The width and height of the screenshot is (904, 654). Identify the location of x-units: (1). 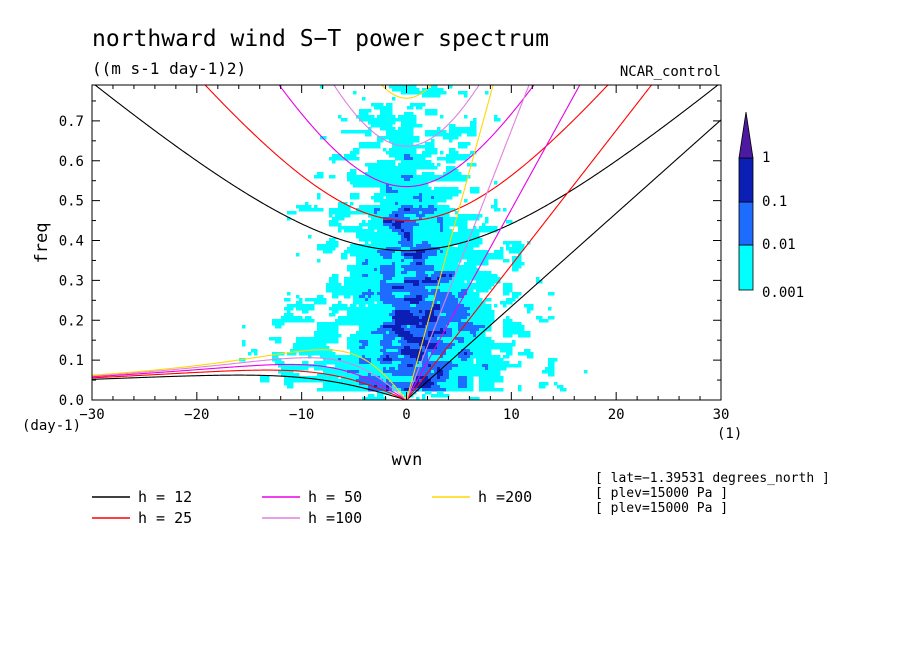
(729, 434).